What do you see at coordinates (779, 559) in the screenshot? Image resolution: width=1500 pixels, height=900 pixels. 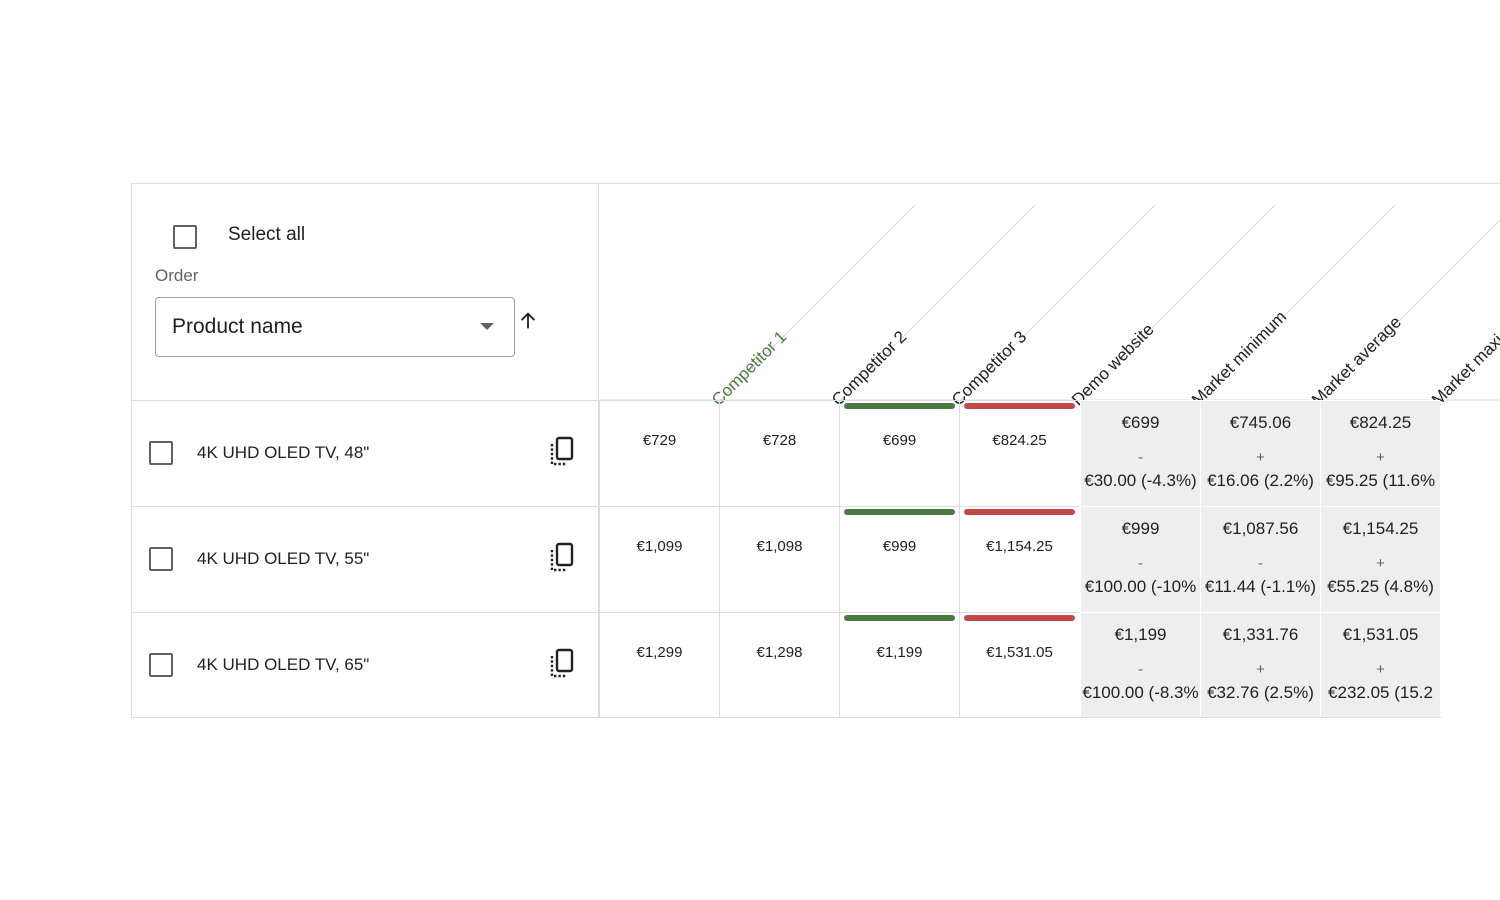 I see `price-cell: €1,098` at bounding box center [779, 559].